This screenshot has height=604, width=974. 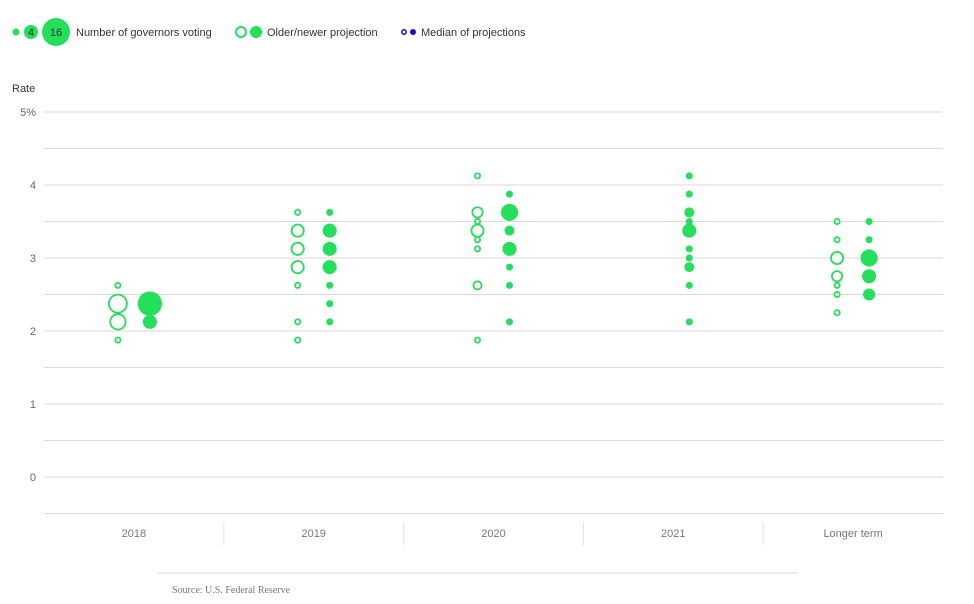 I want to click on legend-size-4-icon, so click(x=31, y=32).